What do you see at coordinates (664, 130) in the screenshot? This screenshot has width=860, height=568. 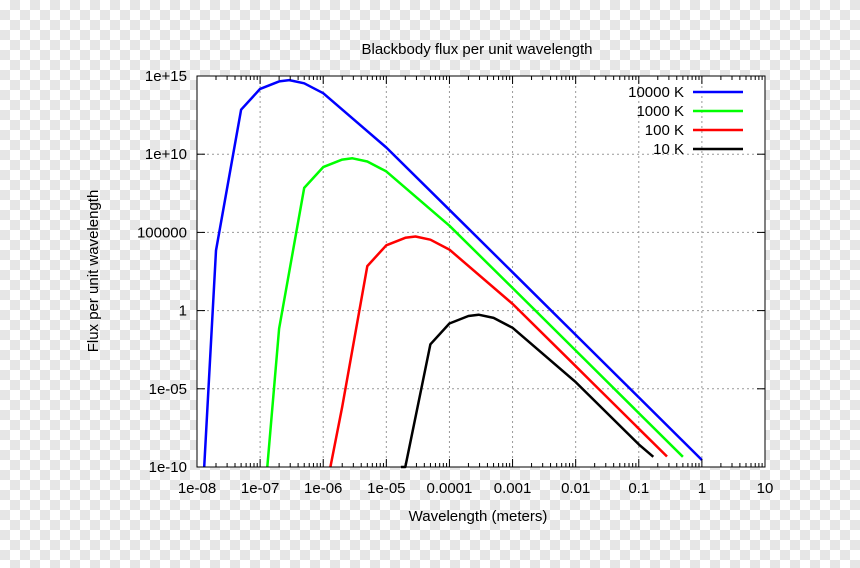 I see `legend-label: 100 K` at bounding box center [664, 130].